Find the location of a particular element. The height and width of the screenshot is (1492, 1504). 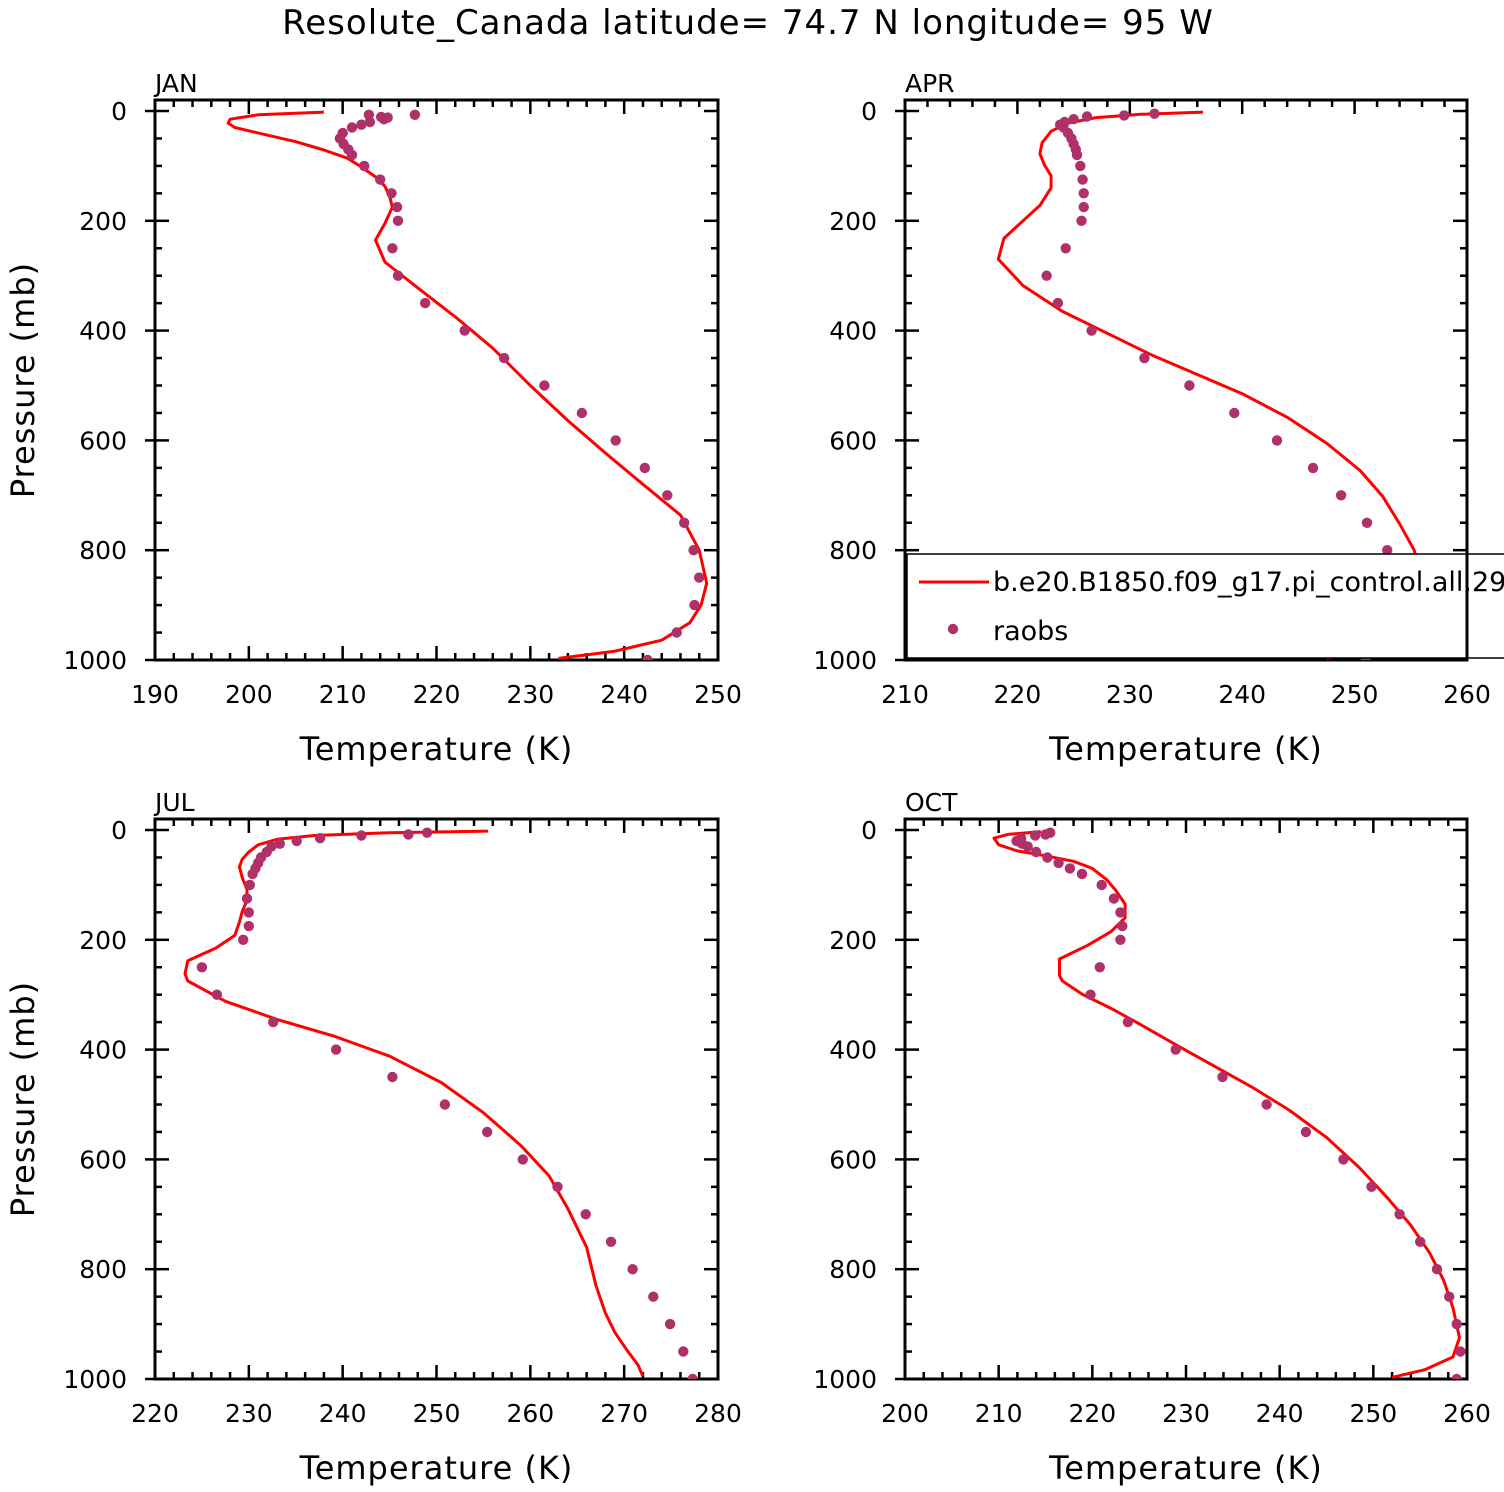

x-tick-label: 220 is located at coordinates (1092, 1413).